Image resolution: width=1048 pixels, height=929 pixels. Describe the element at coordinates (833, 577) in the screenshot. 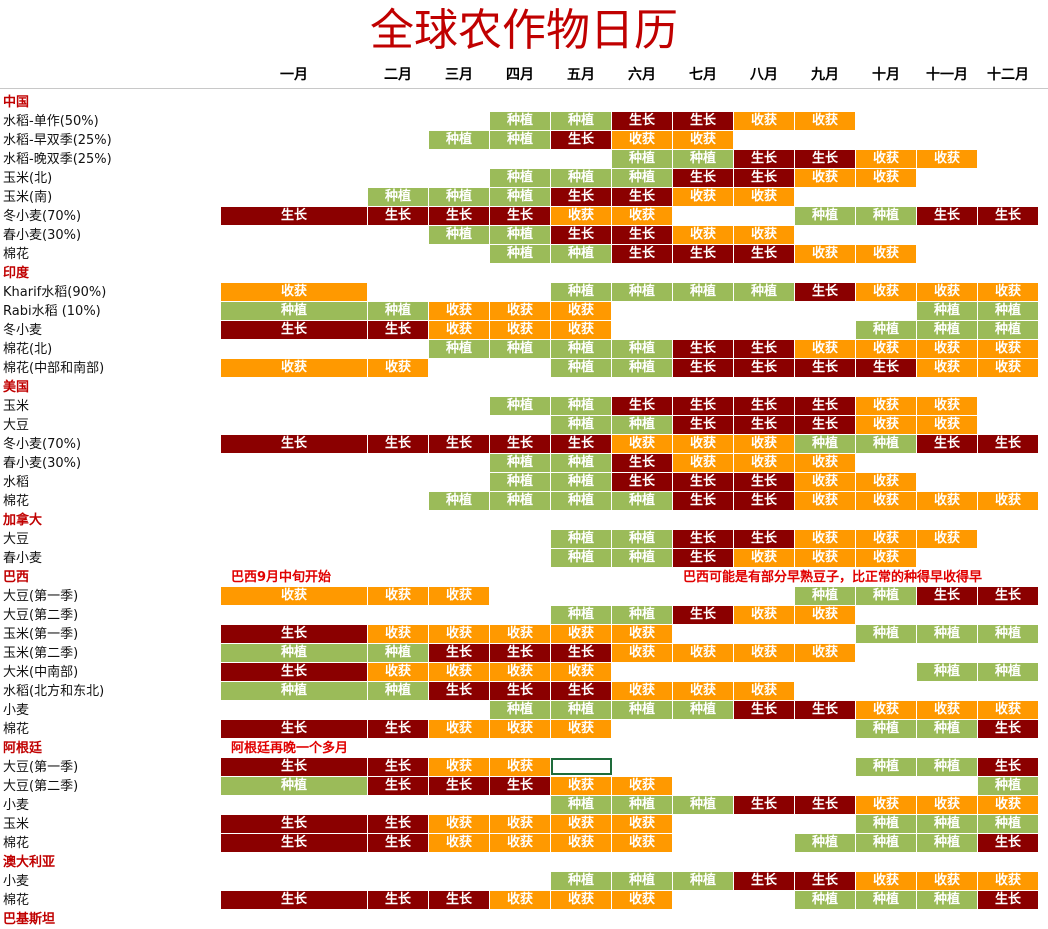

I see `annotation-note: 巴西可能是有部分早熟豆子，比正常的种得早收得早` at that location.